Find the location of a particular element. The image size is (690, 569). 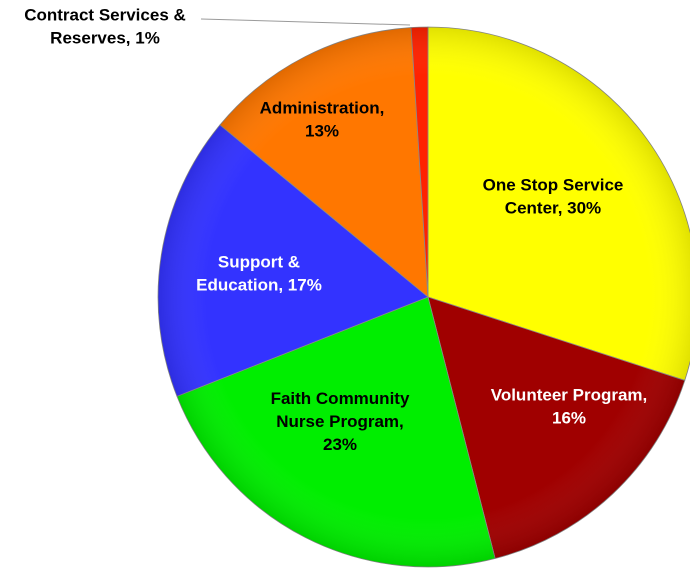

data-label-line: Volunteer Program, is located at coordinates (569, 395).